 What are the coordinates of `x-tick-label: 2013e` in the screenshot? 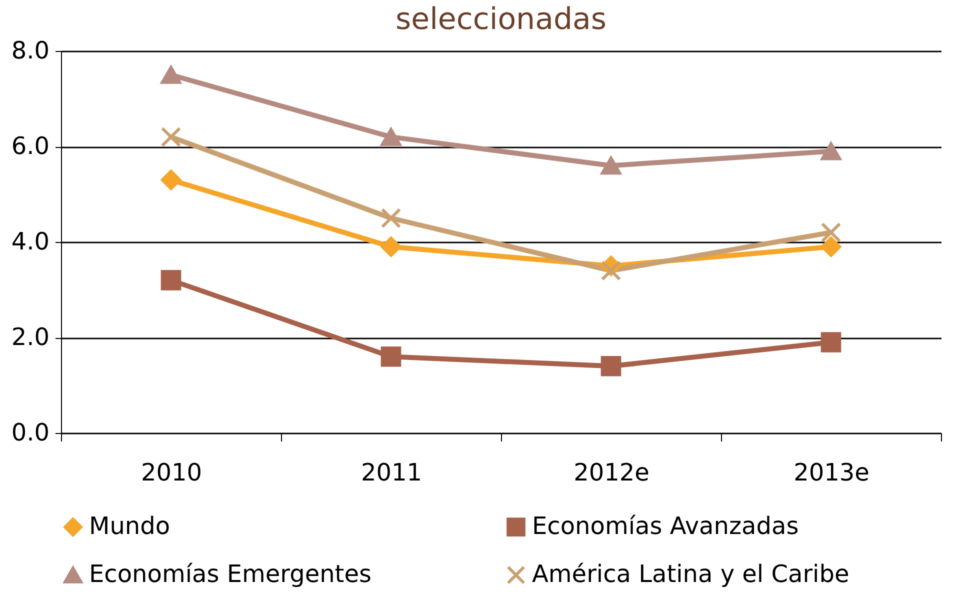 It's located at (832, 472).